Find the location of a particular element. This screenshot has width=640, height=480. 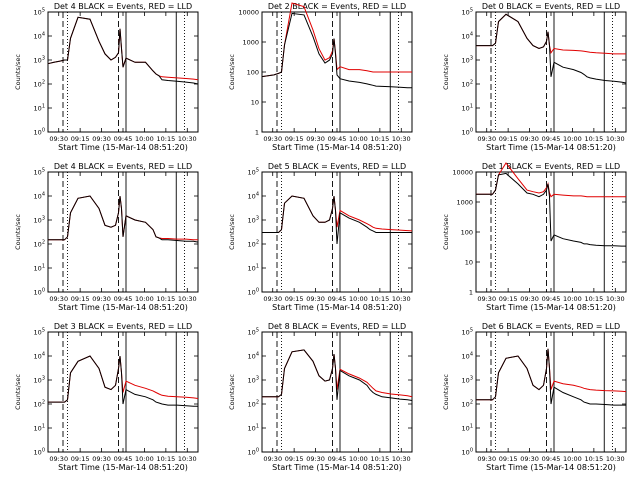

chart-title: Det 1 BLACK = Events, RED = LLD is located at coordinates (551, 166).